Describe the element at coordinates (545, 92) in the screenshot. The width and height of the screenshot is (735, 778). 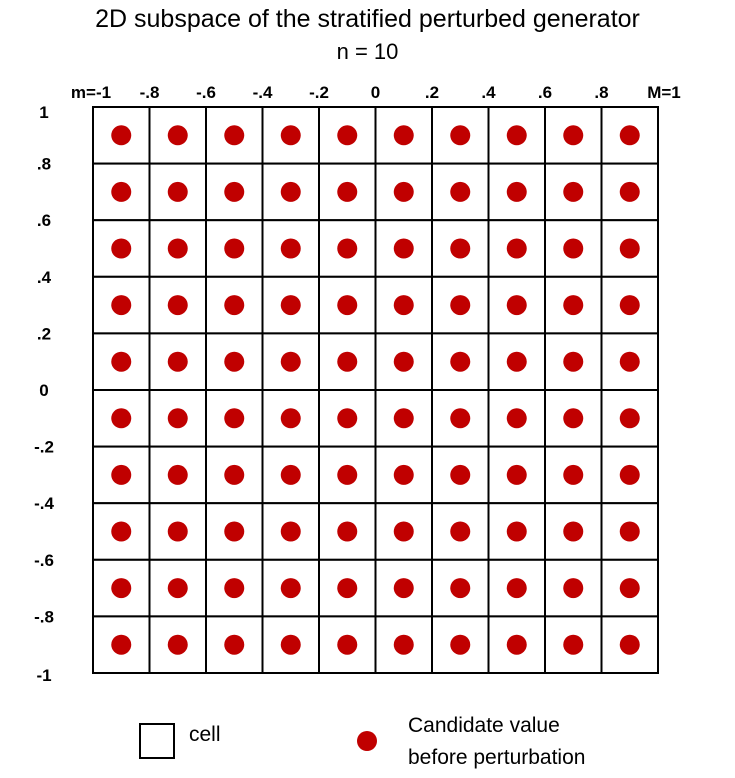
I see `x-tick-label: .6` at that location.